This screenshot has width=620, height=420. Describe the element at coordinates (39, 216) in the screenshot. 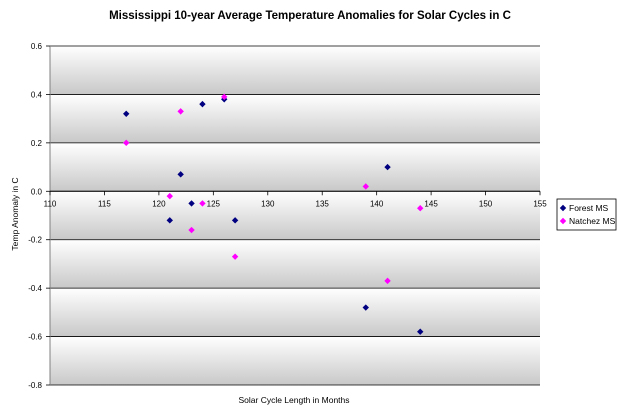

I see `y-axis-ticks: 0.6 0.4 0.2 0.0 -0.2 -0.4 -0.6 -0.8` at that location.